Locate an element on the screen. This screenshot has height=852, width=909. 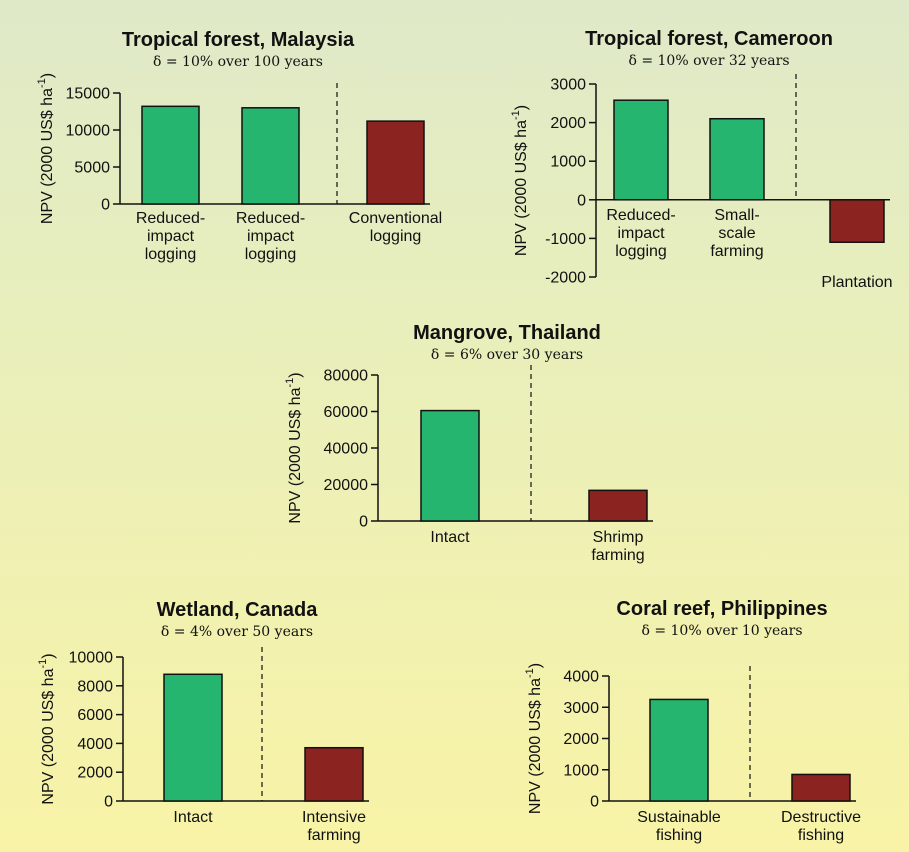
chart-title: Tropical forest, Cameroon is located at coordinates (709, 39).